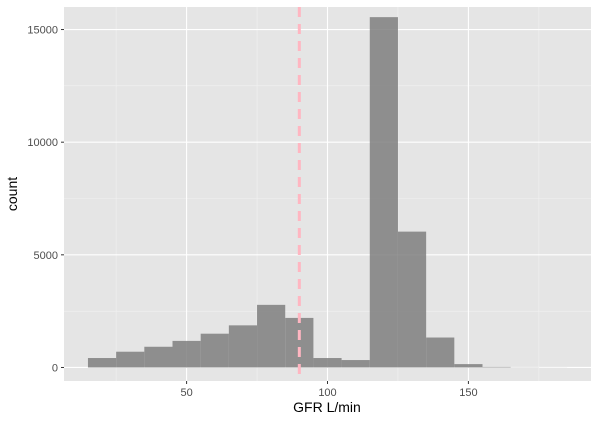  What do you see at coordinates (42, 31) in the screenshot?
I see `y-tick-label: 15000` at bounding box center [42, 31].